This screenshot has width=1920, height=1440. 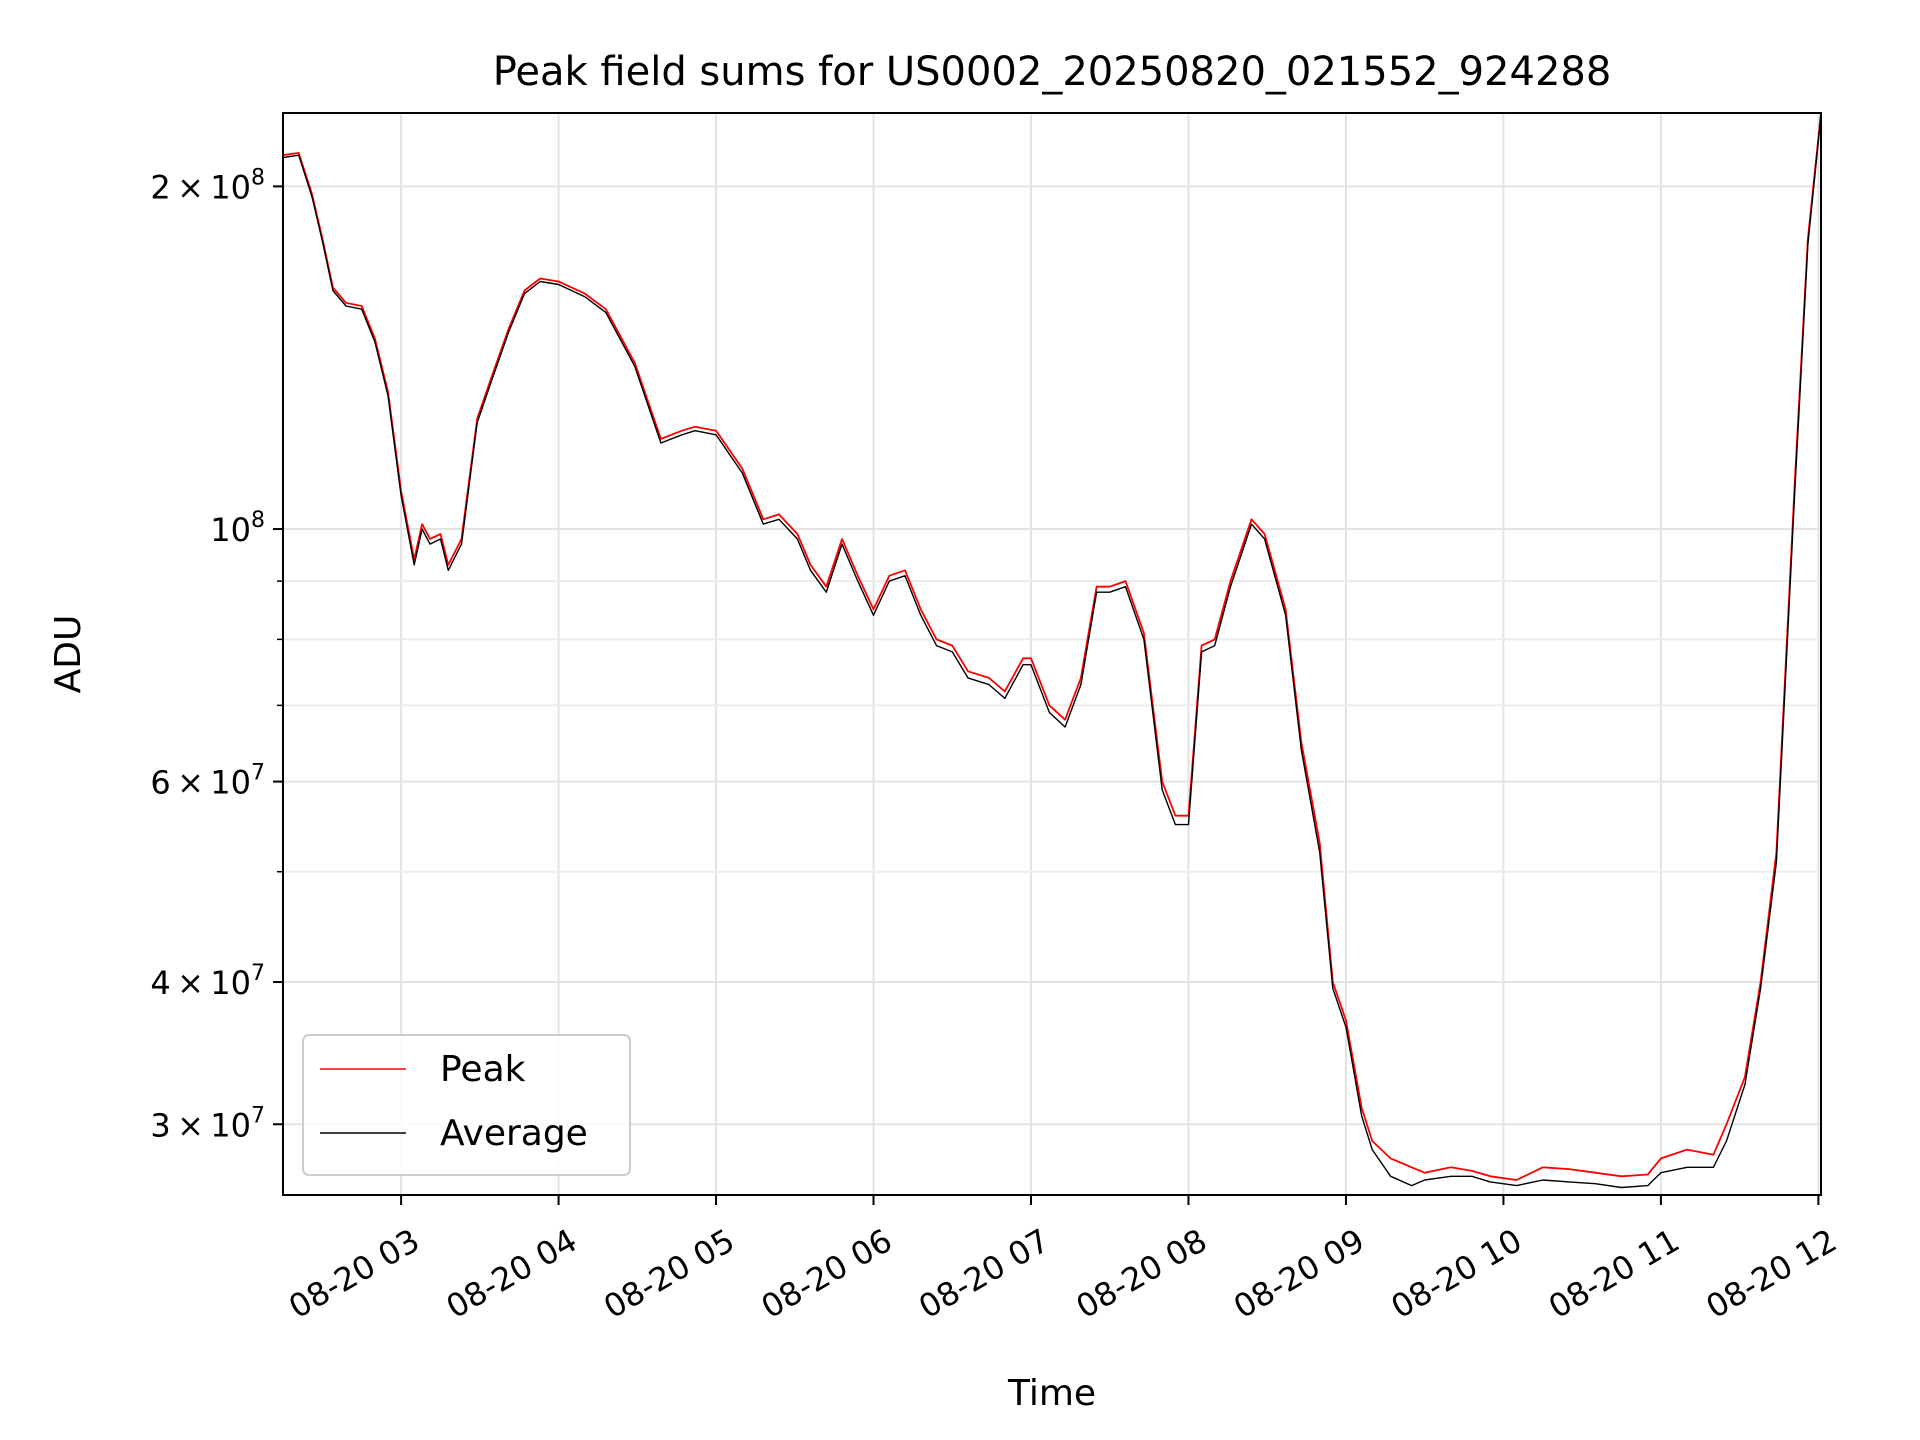 What do you see at coordinates (68, 654) in the screenshot?
I see `y-axis-label: ADU` at bounding box center [68, 654].